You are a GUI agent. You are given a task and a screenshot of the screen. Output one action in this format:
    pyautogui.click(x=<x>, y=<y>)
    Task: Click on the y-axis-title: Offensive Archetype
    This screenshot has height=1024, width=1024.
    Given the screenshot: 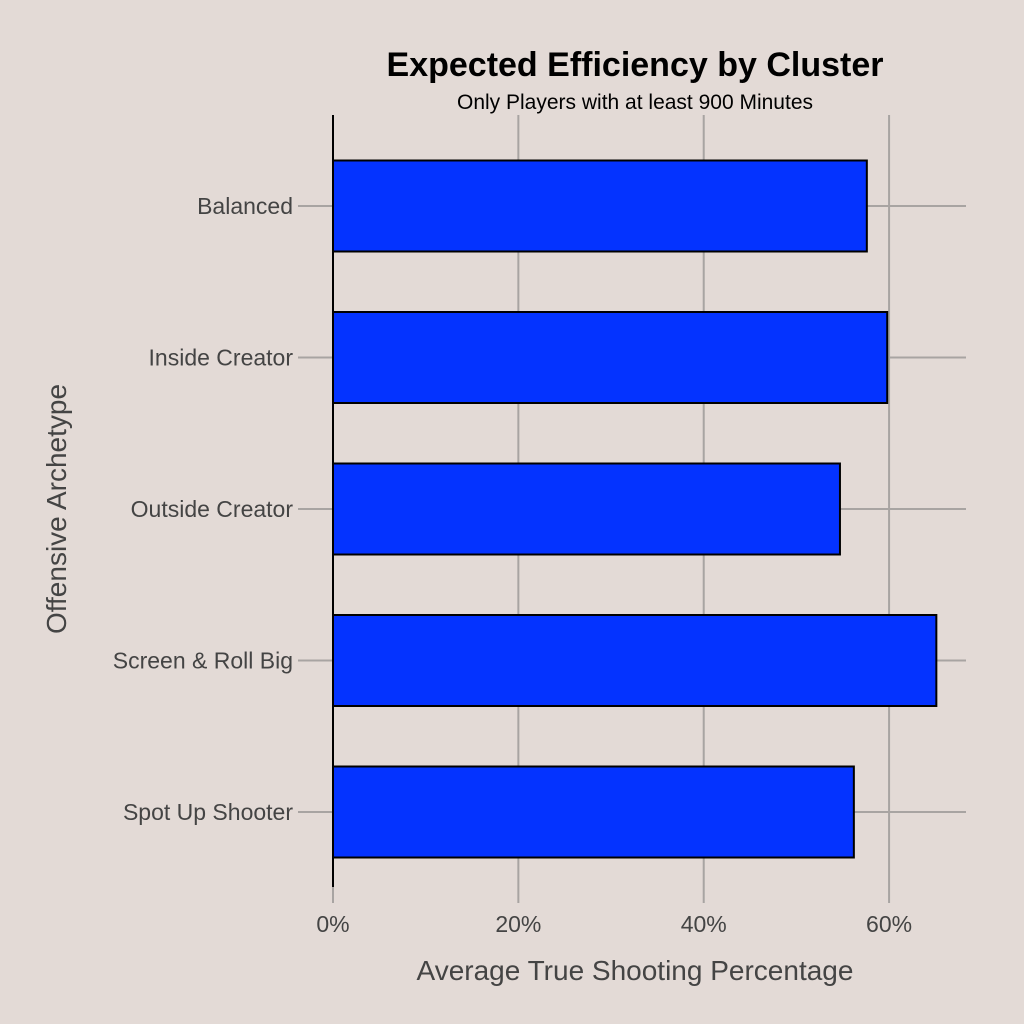 What is the action you would take?
    pyautogui.click(x=56, y=509)
    